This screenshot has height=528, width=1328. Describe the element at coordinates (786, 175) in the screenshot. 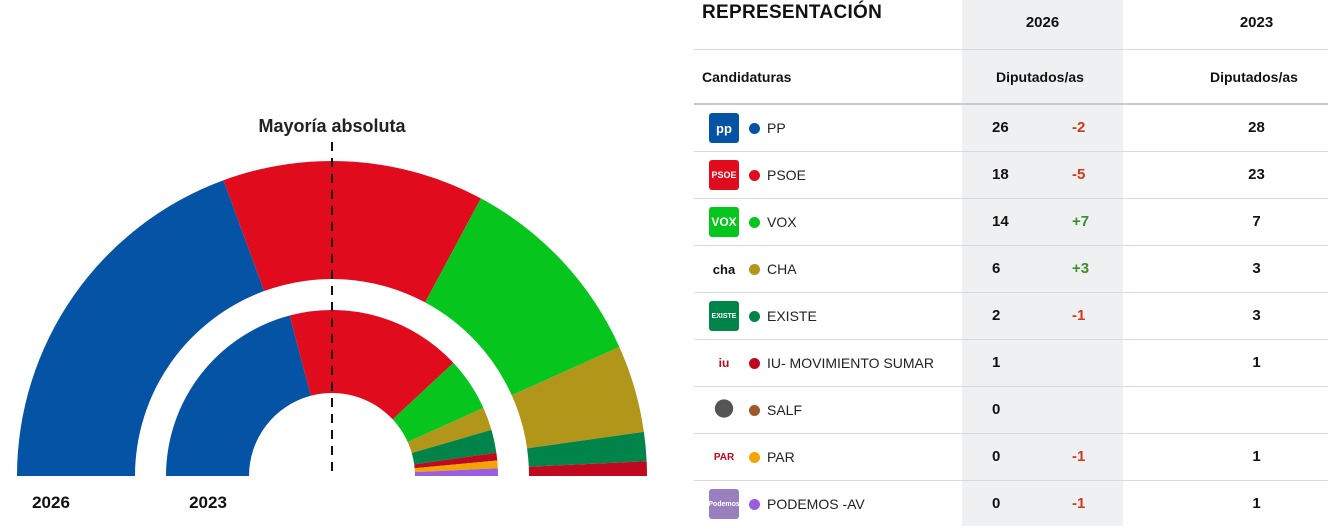

I see `party-name: PSOE` at that location.